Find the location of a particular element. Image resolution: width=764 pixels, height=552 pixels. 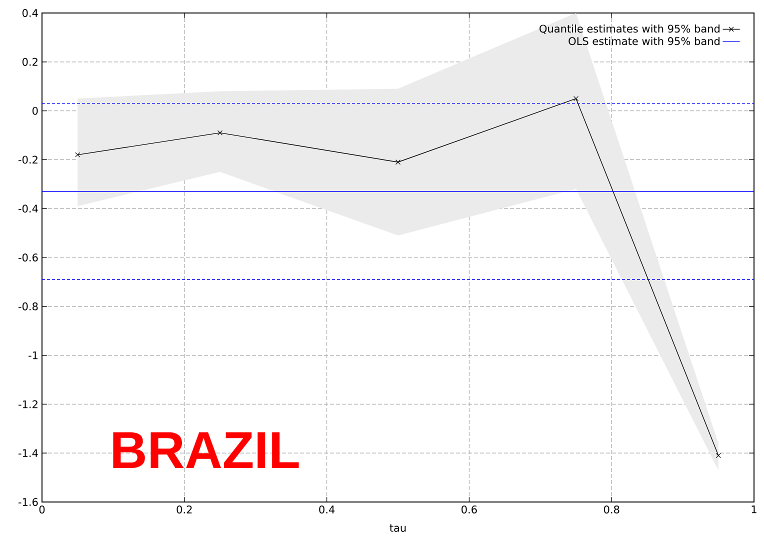

y-tick-label: -0.8 is located at coordinates (28, 306).